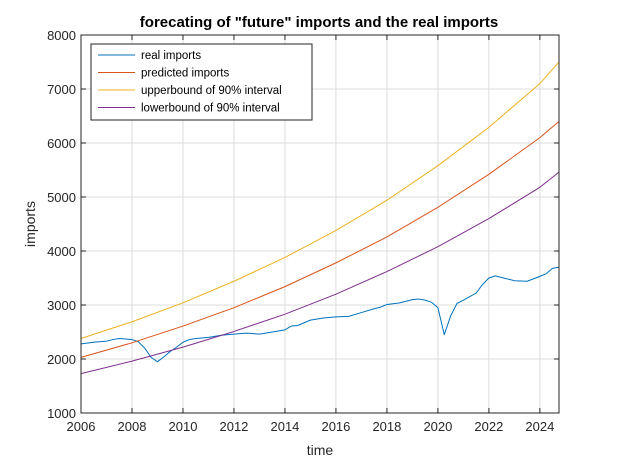 The image size is (619, 464). I want to click on legend-entry: predicted imports, so click(185, 74).